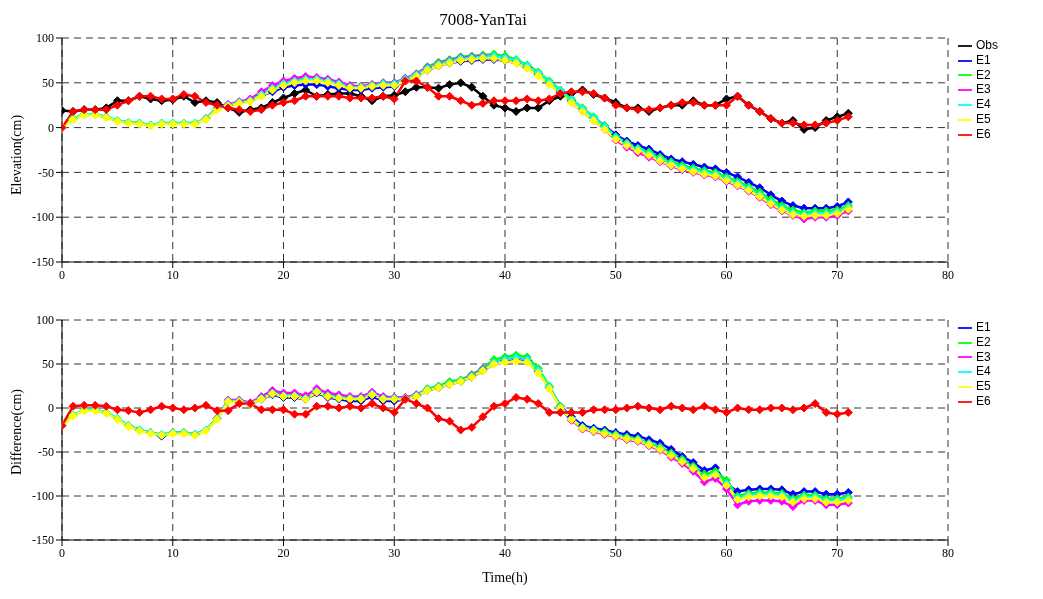  Describe the element at coordinates (505, 578) in the screenshot. I see `x-axis-title: Time(h)` at that location.